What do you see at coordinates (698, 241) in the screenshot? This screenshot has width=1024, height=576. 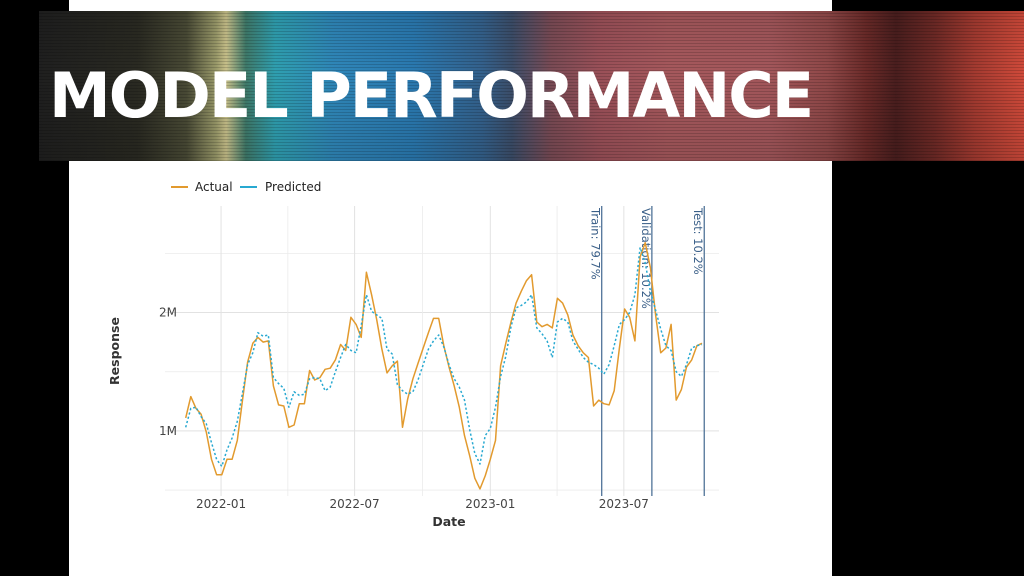 I see `split-label: Test: 10.2%` at bounding box center [698, 241].